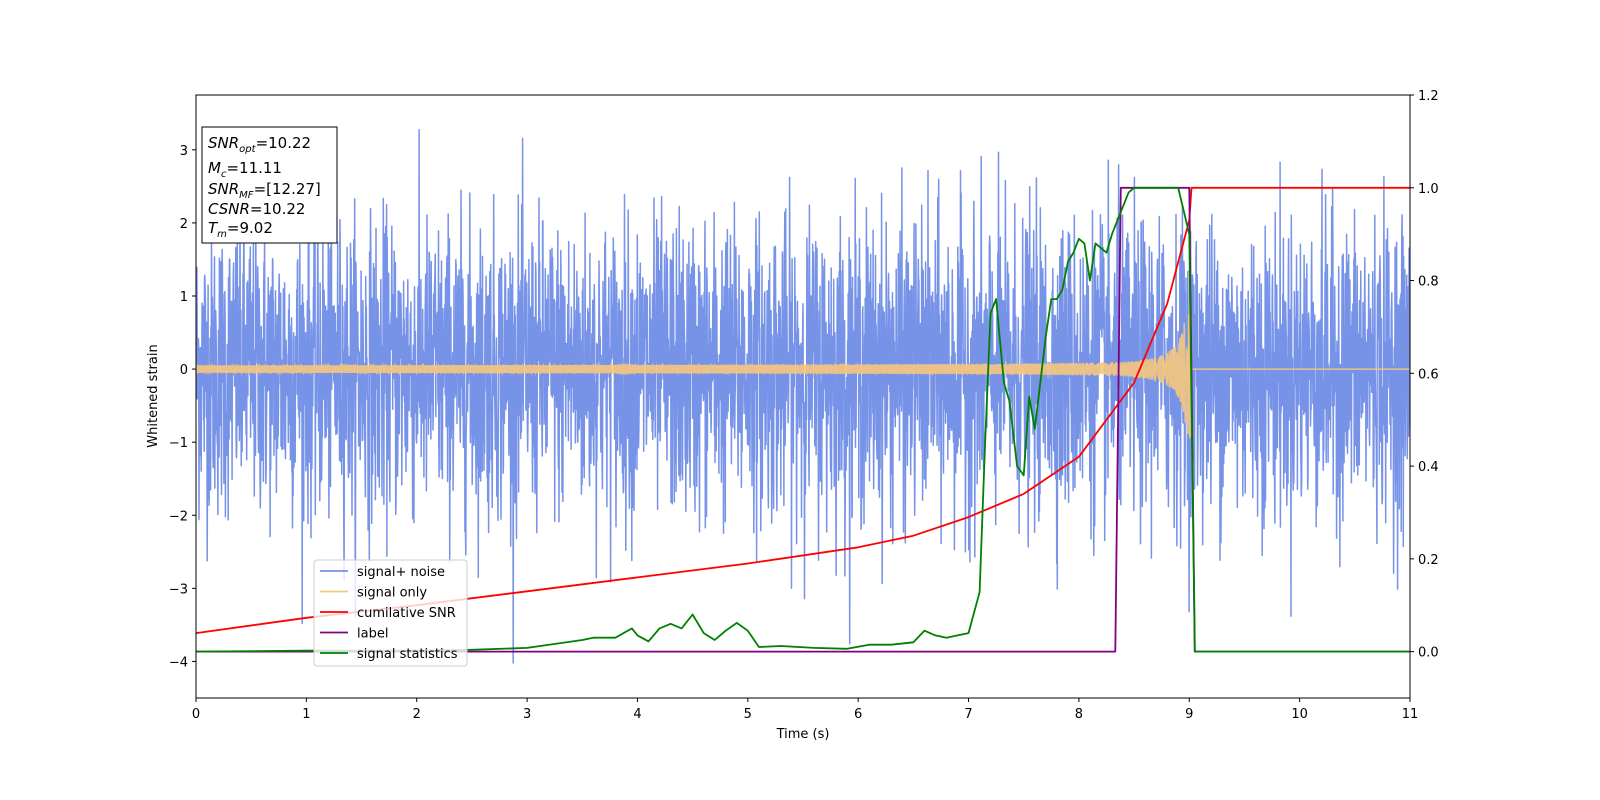 The height and width of the screenshot is (800, 1600). What do you see at coordinates (372, 634) in the screenshot?
I see `legend-label: label` at bounding box center [372, 634].